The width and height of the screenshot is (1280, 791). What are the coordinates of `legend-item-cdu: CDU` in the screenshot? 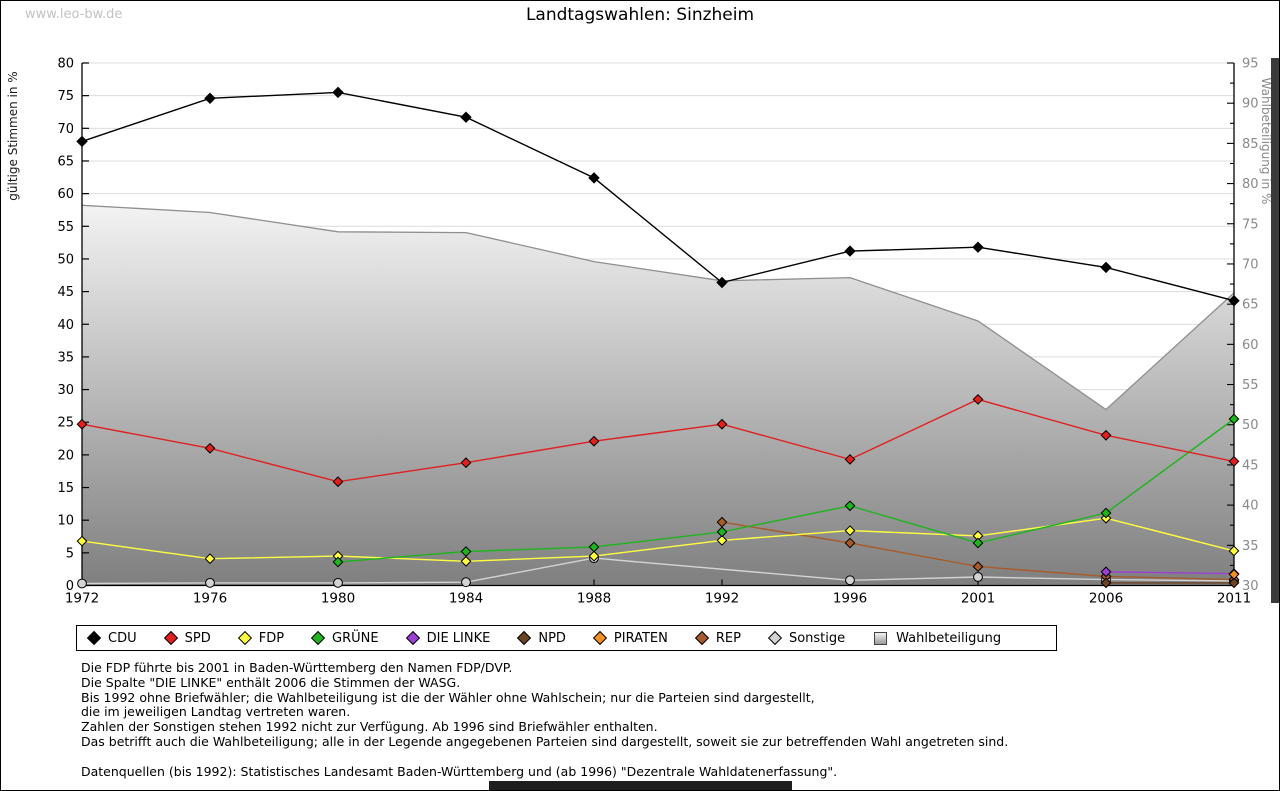 It's located at (111, 638).